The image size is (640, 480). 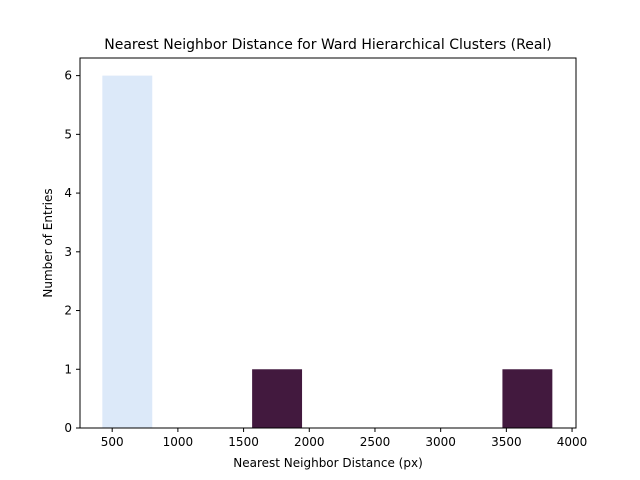 What do you see at coordinates (178, 442) in the screenshot?
I see `x-tick-label-1: 1000` at bounding box center [178, 442].